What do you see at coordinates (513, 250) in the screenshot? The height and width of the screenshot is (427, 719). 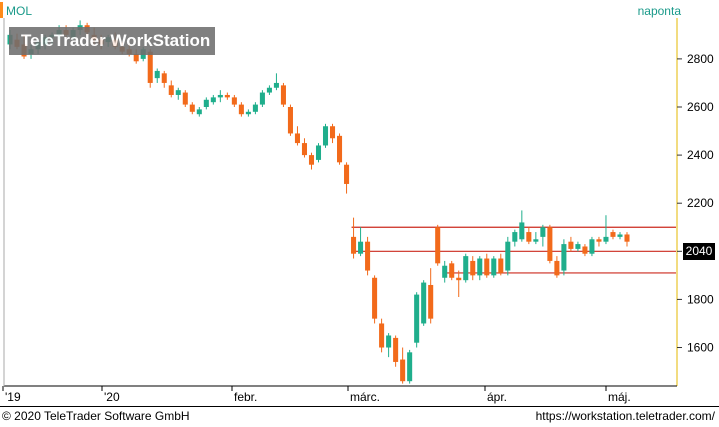 I see `horizontal-levels` at bounding box center [513, 250].